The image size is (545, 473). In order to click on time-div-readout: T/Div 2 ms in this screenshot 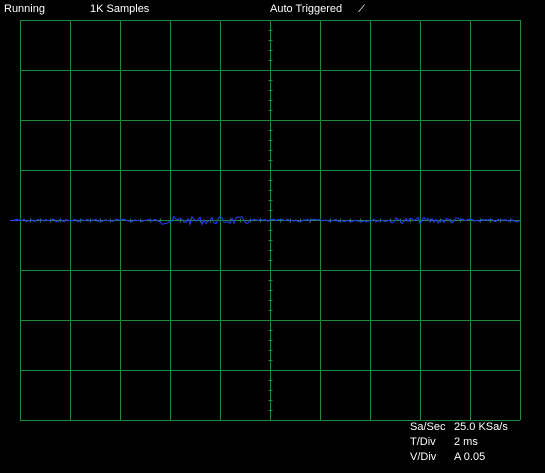, I will do `click(444, 442)`.